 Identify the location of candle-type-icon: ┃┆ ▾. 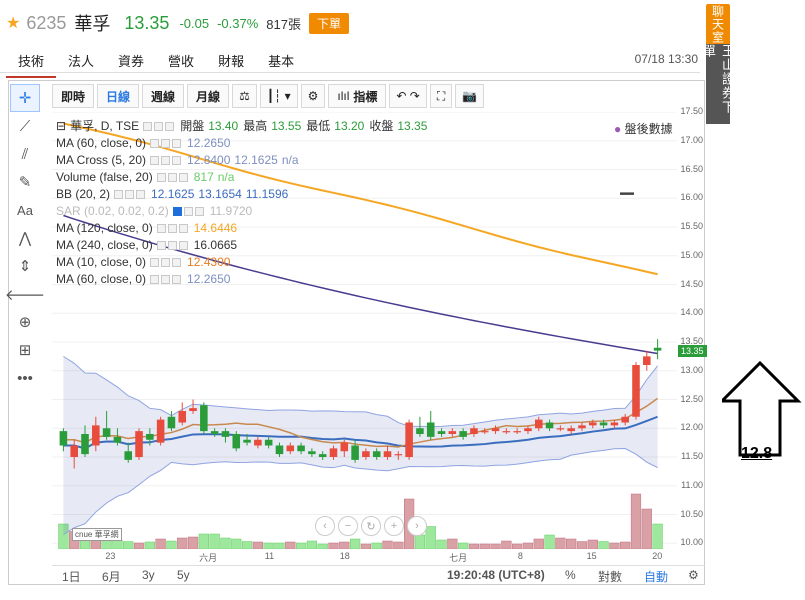
(278, 96).